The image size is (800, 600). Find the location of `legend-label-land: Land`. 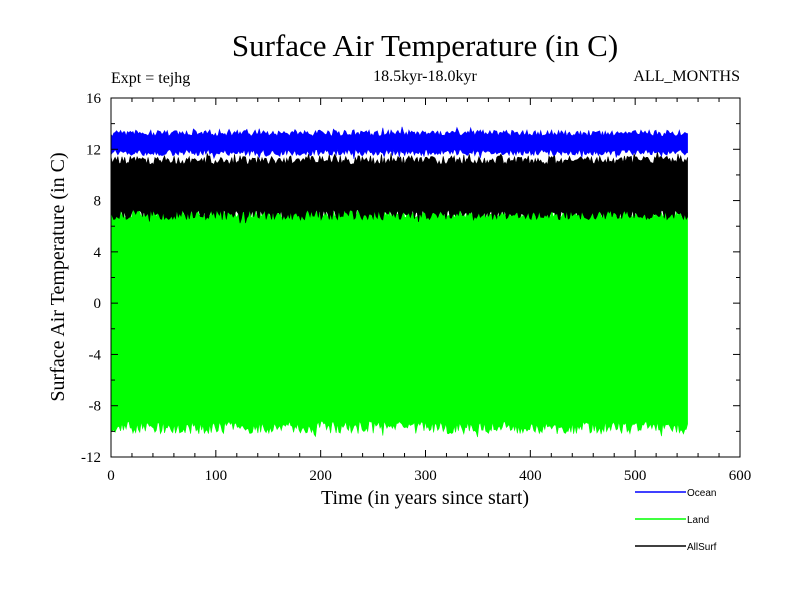

legend-label-land: Land is located at coordinates (698, 520).